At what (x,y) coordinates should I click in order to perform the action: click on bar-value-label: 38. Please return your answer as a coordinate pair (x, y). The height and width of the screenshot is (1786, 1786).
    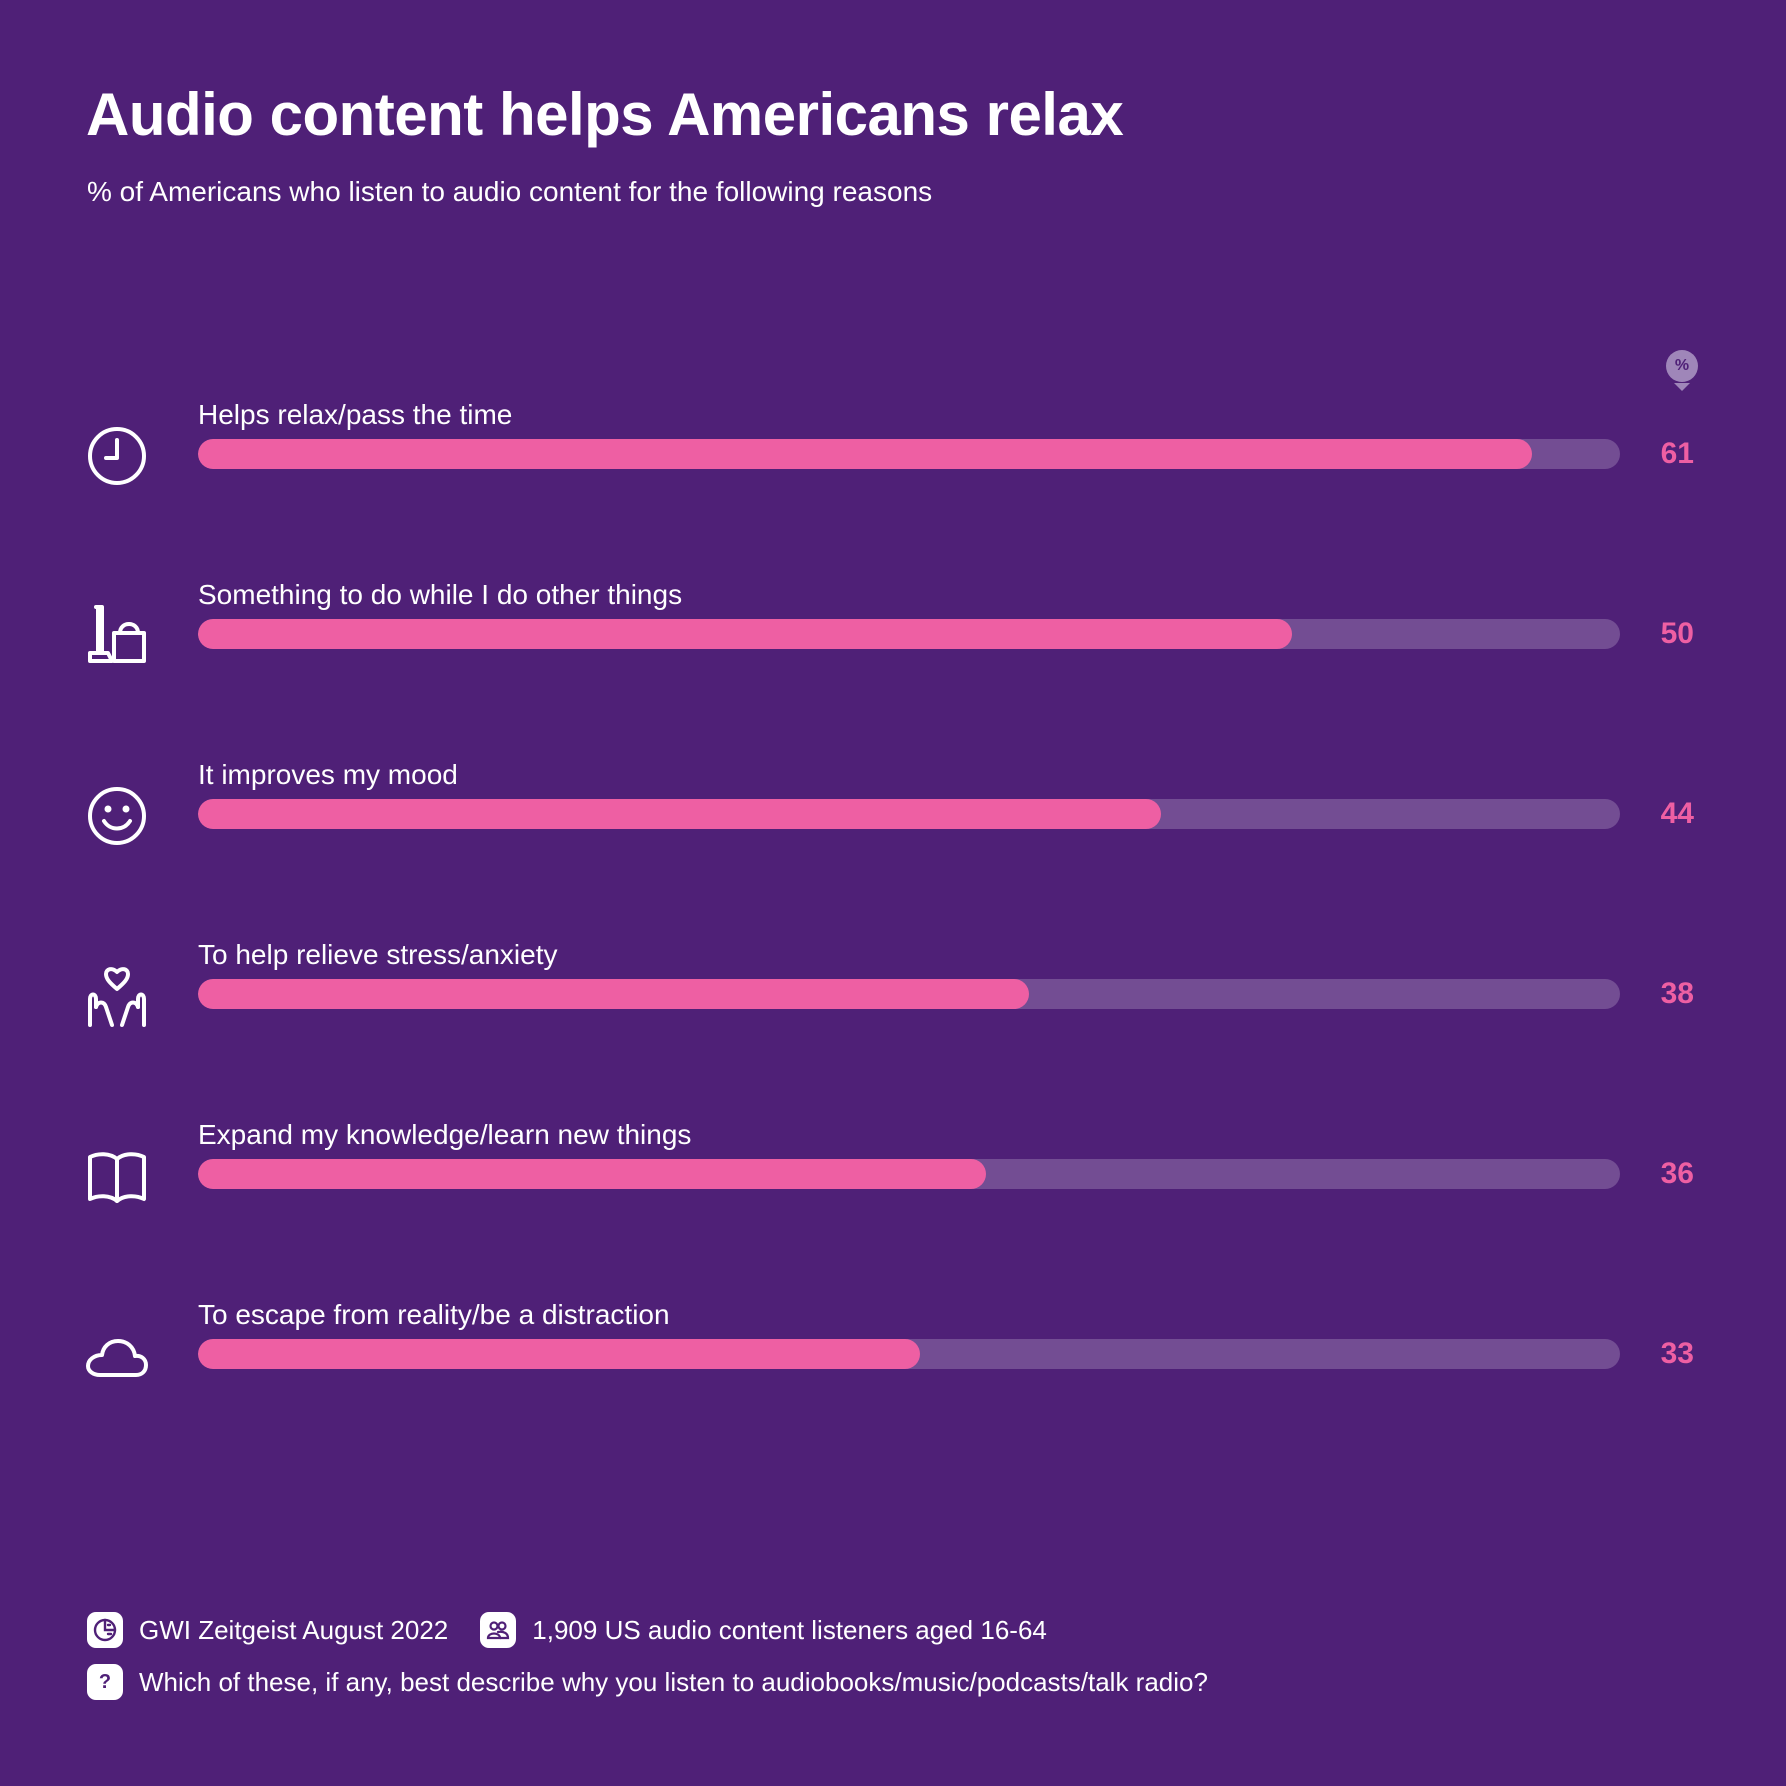
    Looking at the image, I should click on (1677, 993).